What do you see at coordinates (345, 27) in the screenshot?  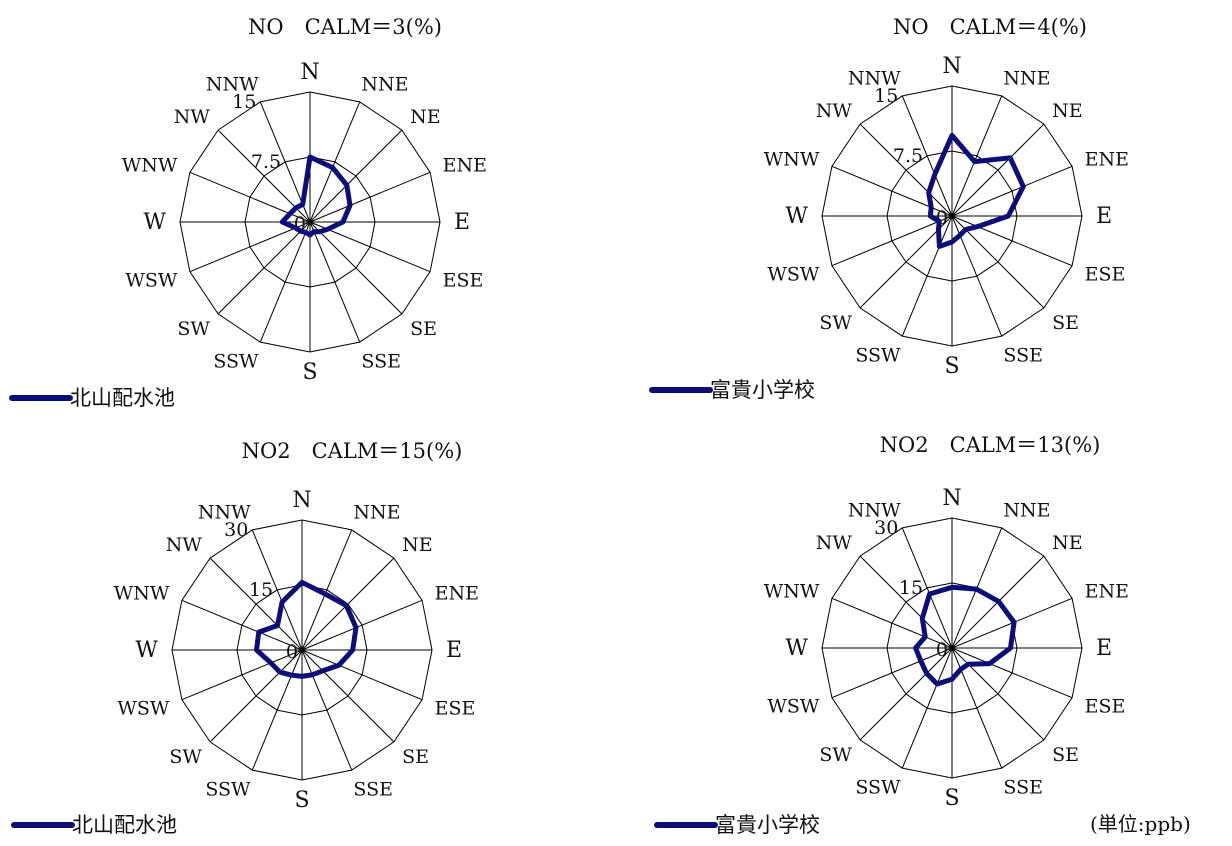 I see `chart-title: NO CALM＝3(%)` at bounding box center [345, 27].